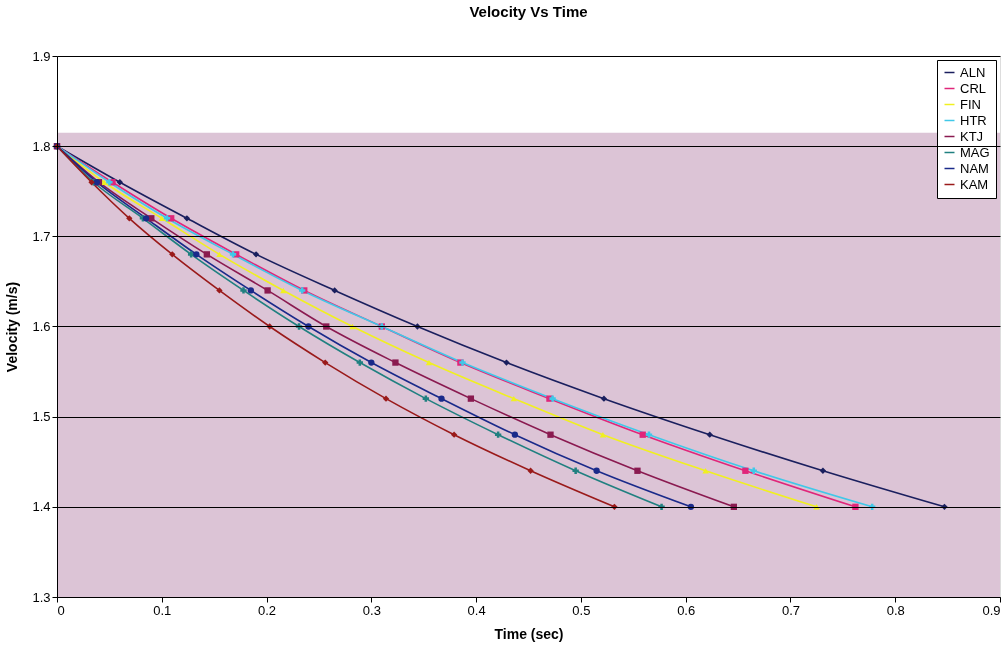 The width and height of the screenshot is (1006, 646). I want to click on y-tick-label: 1.5, so click(41, 417).